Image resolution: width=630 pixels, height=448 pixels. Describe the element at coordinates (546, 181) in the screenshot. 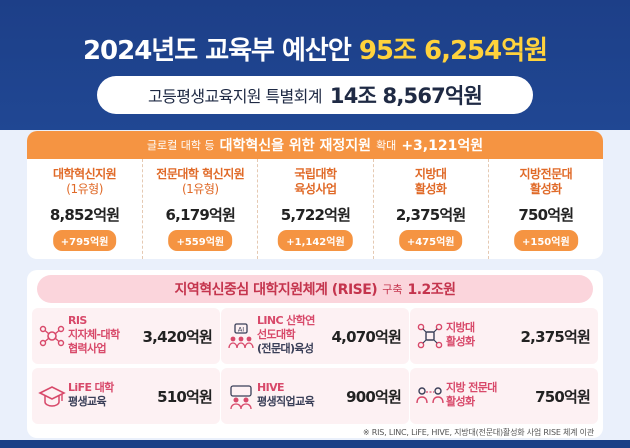

I see `budget-item-name: 지방전문대 활성화` at that location.